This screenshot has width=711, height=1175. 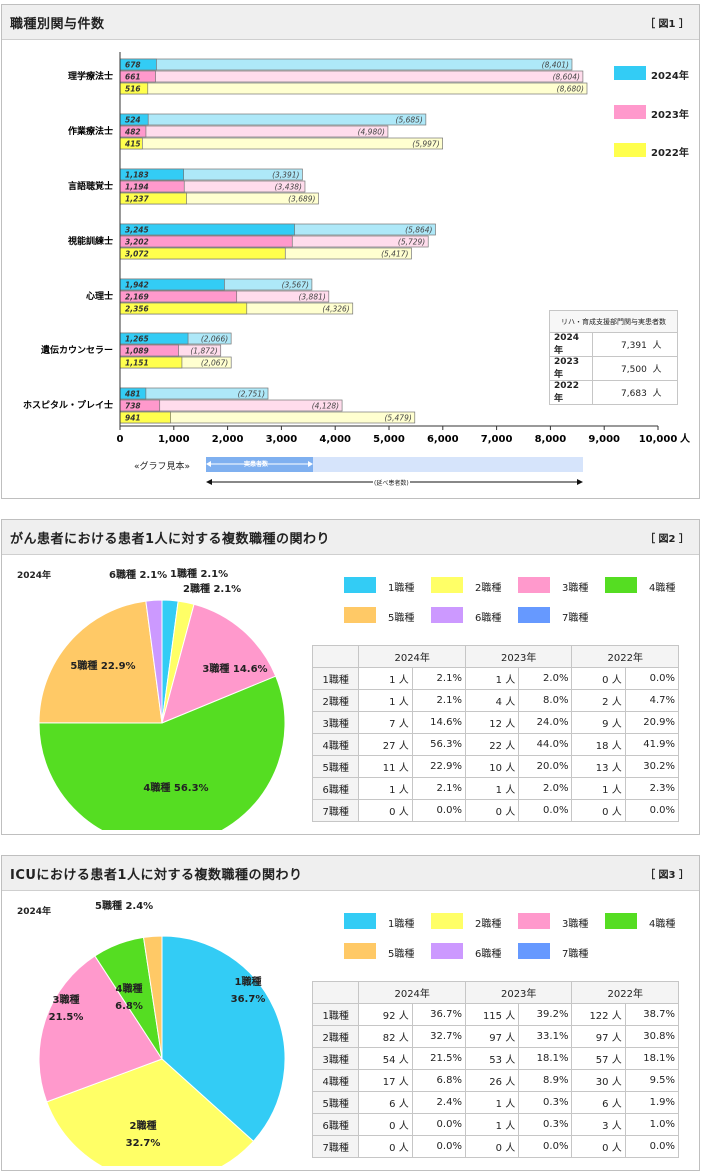 I want to click on legend-swatch-2022, so click(x=630, y=150).